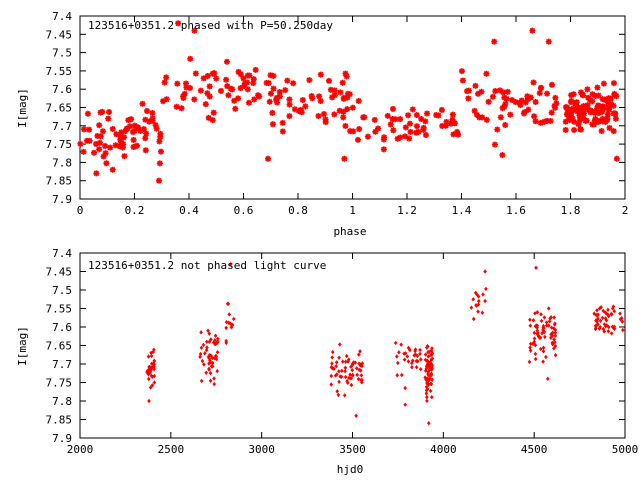 The height and width of the screenshot is (480, 640). Describe the element at coordinates (62, 199) in the screenshot. I see `phased-y-tick-label: 7.9` at that location.